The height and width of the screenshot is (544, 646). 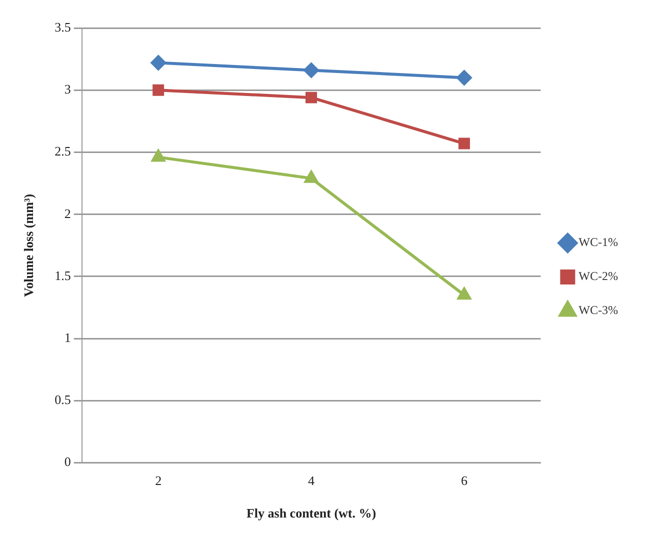 What do you see at coordinates (28, 245) in the screenshot?
I see `y-axis-title: Volume loss (mm³)` at bounding box center [28, 245].